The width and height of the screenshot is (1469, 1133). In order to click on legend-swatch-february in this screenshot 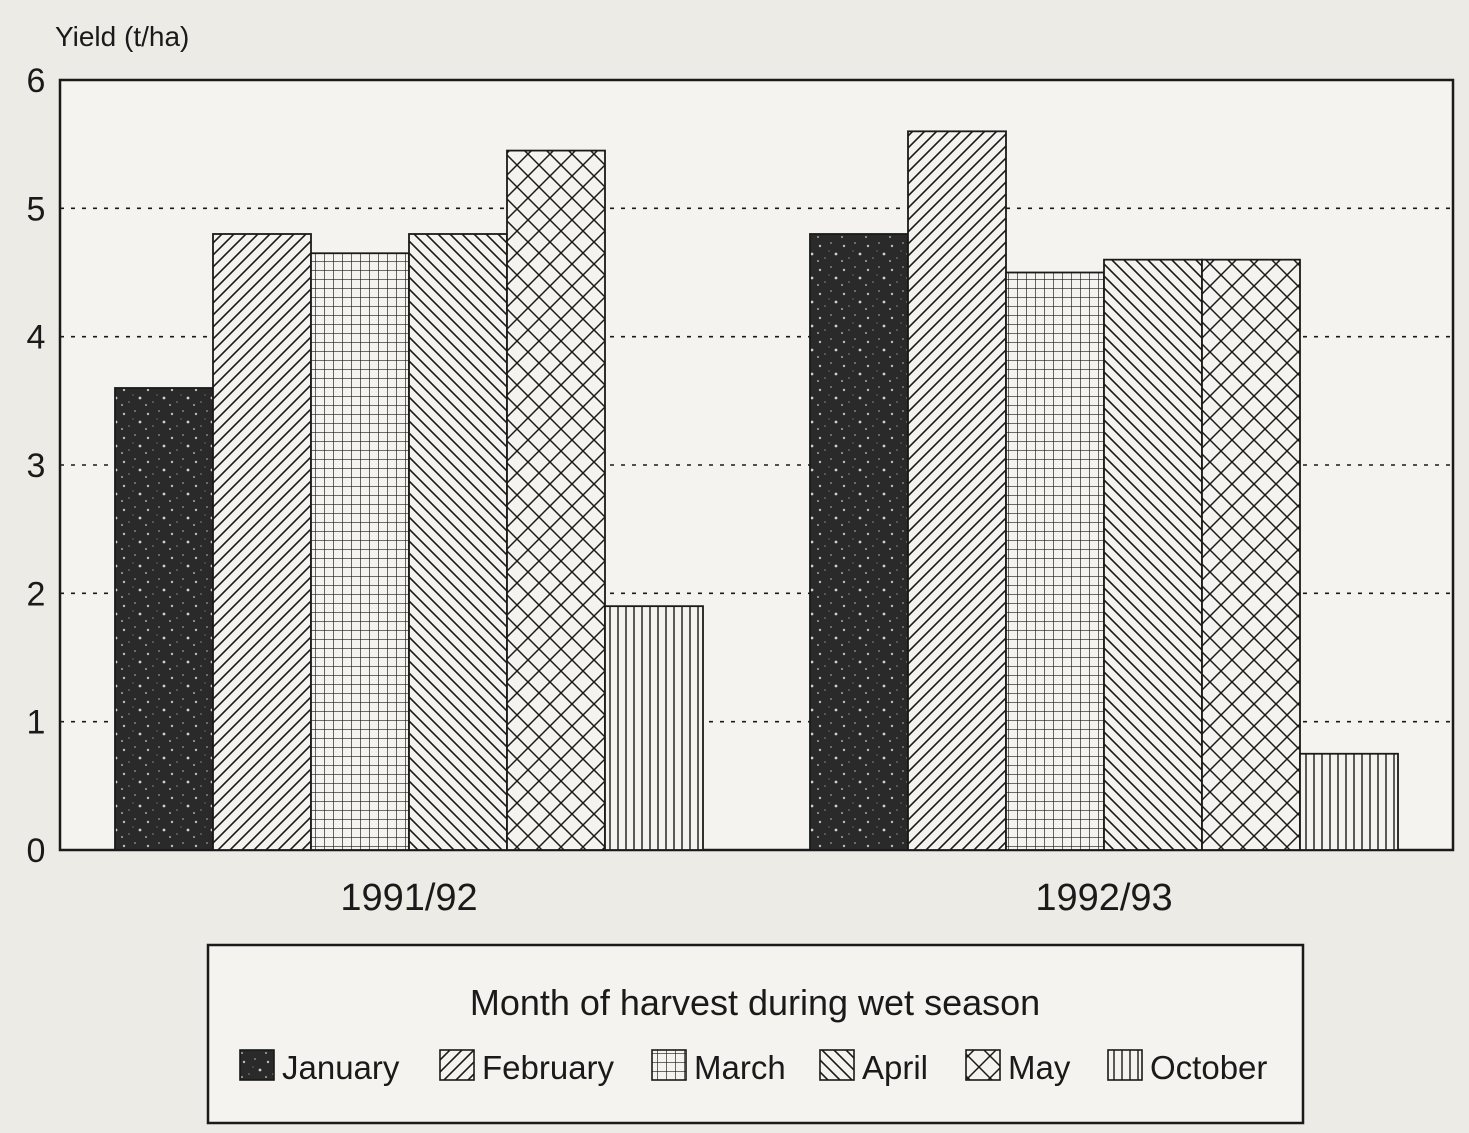, I will do `click(457, 1065)`.